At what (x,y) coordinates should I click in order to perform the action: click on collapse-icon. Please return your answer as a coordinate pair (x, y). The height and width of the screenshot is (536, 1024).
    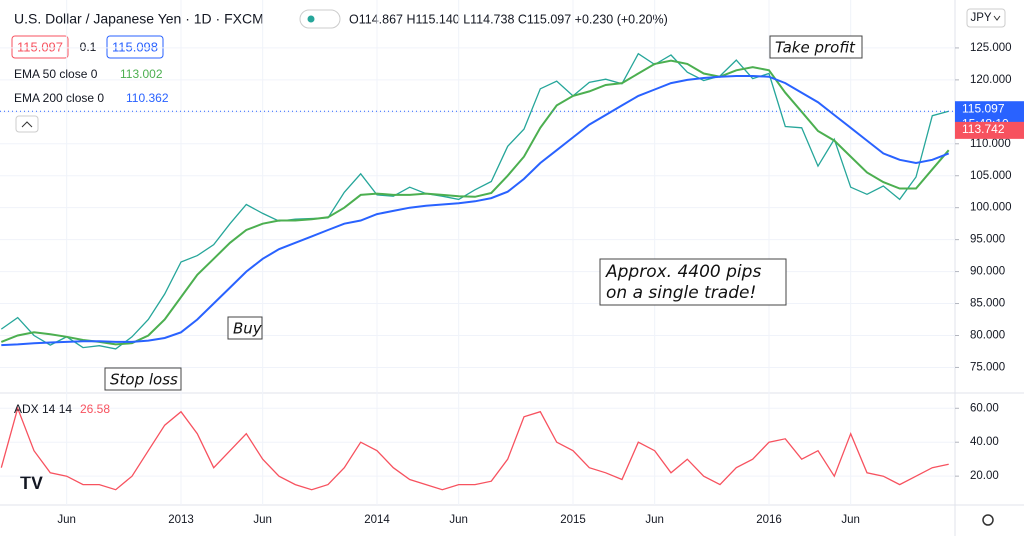
    Looking at the image, I should click on (27, 124).